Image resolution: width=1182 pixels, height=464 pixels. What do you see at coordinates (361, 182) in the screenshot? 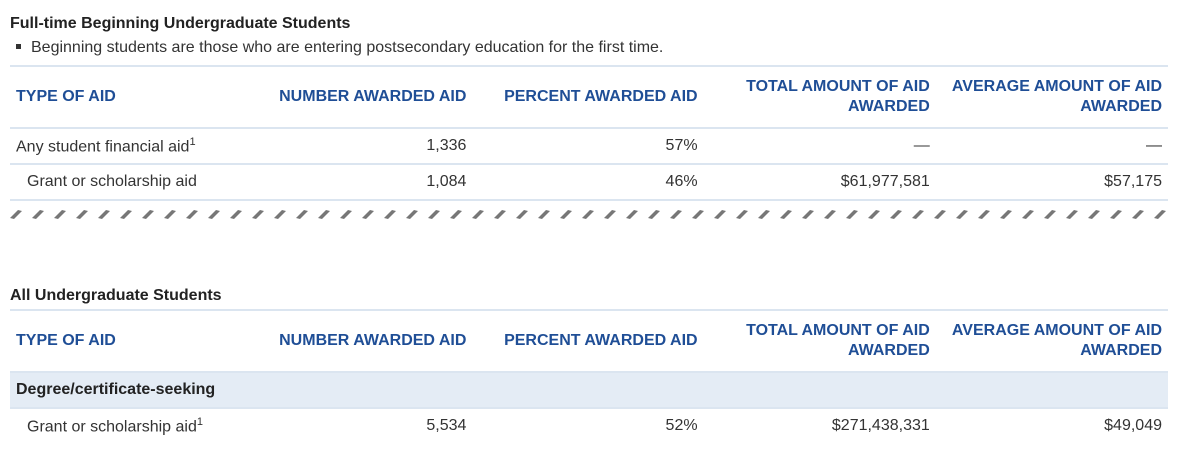
I see `cell-number: 1,084` at bounding box center [361, 182].